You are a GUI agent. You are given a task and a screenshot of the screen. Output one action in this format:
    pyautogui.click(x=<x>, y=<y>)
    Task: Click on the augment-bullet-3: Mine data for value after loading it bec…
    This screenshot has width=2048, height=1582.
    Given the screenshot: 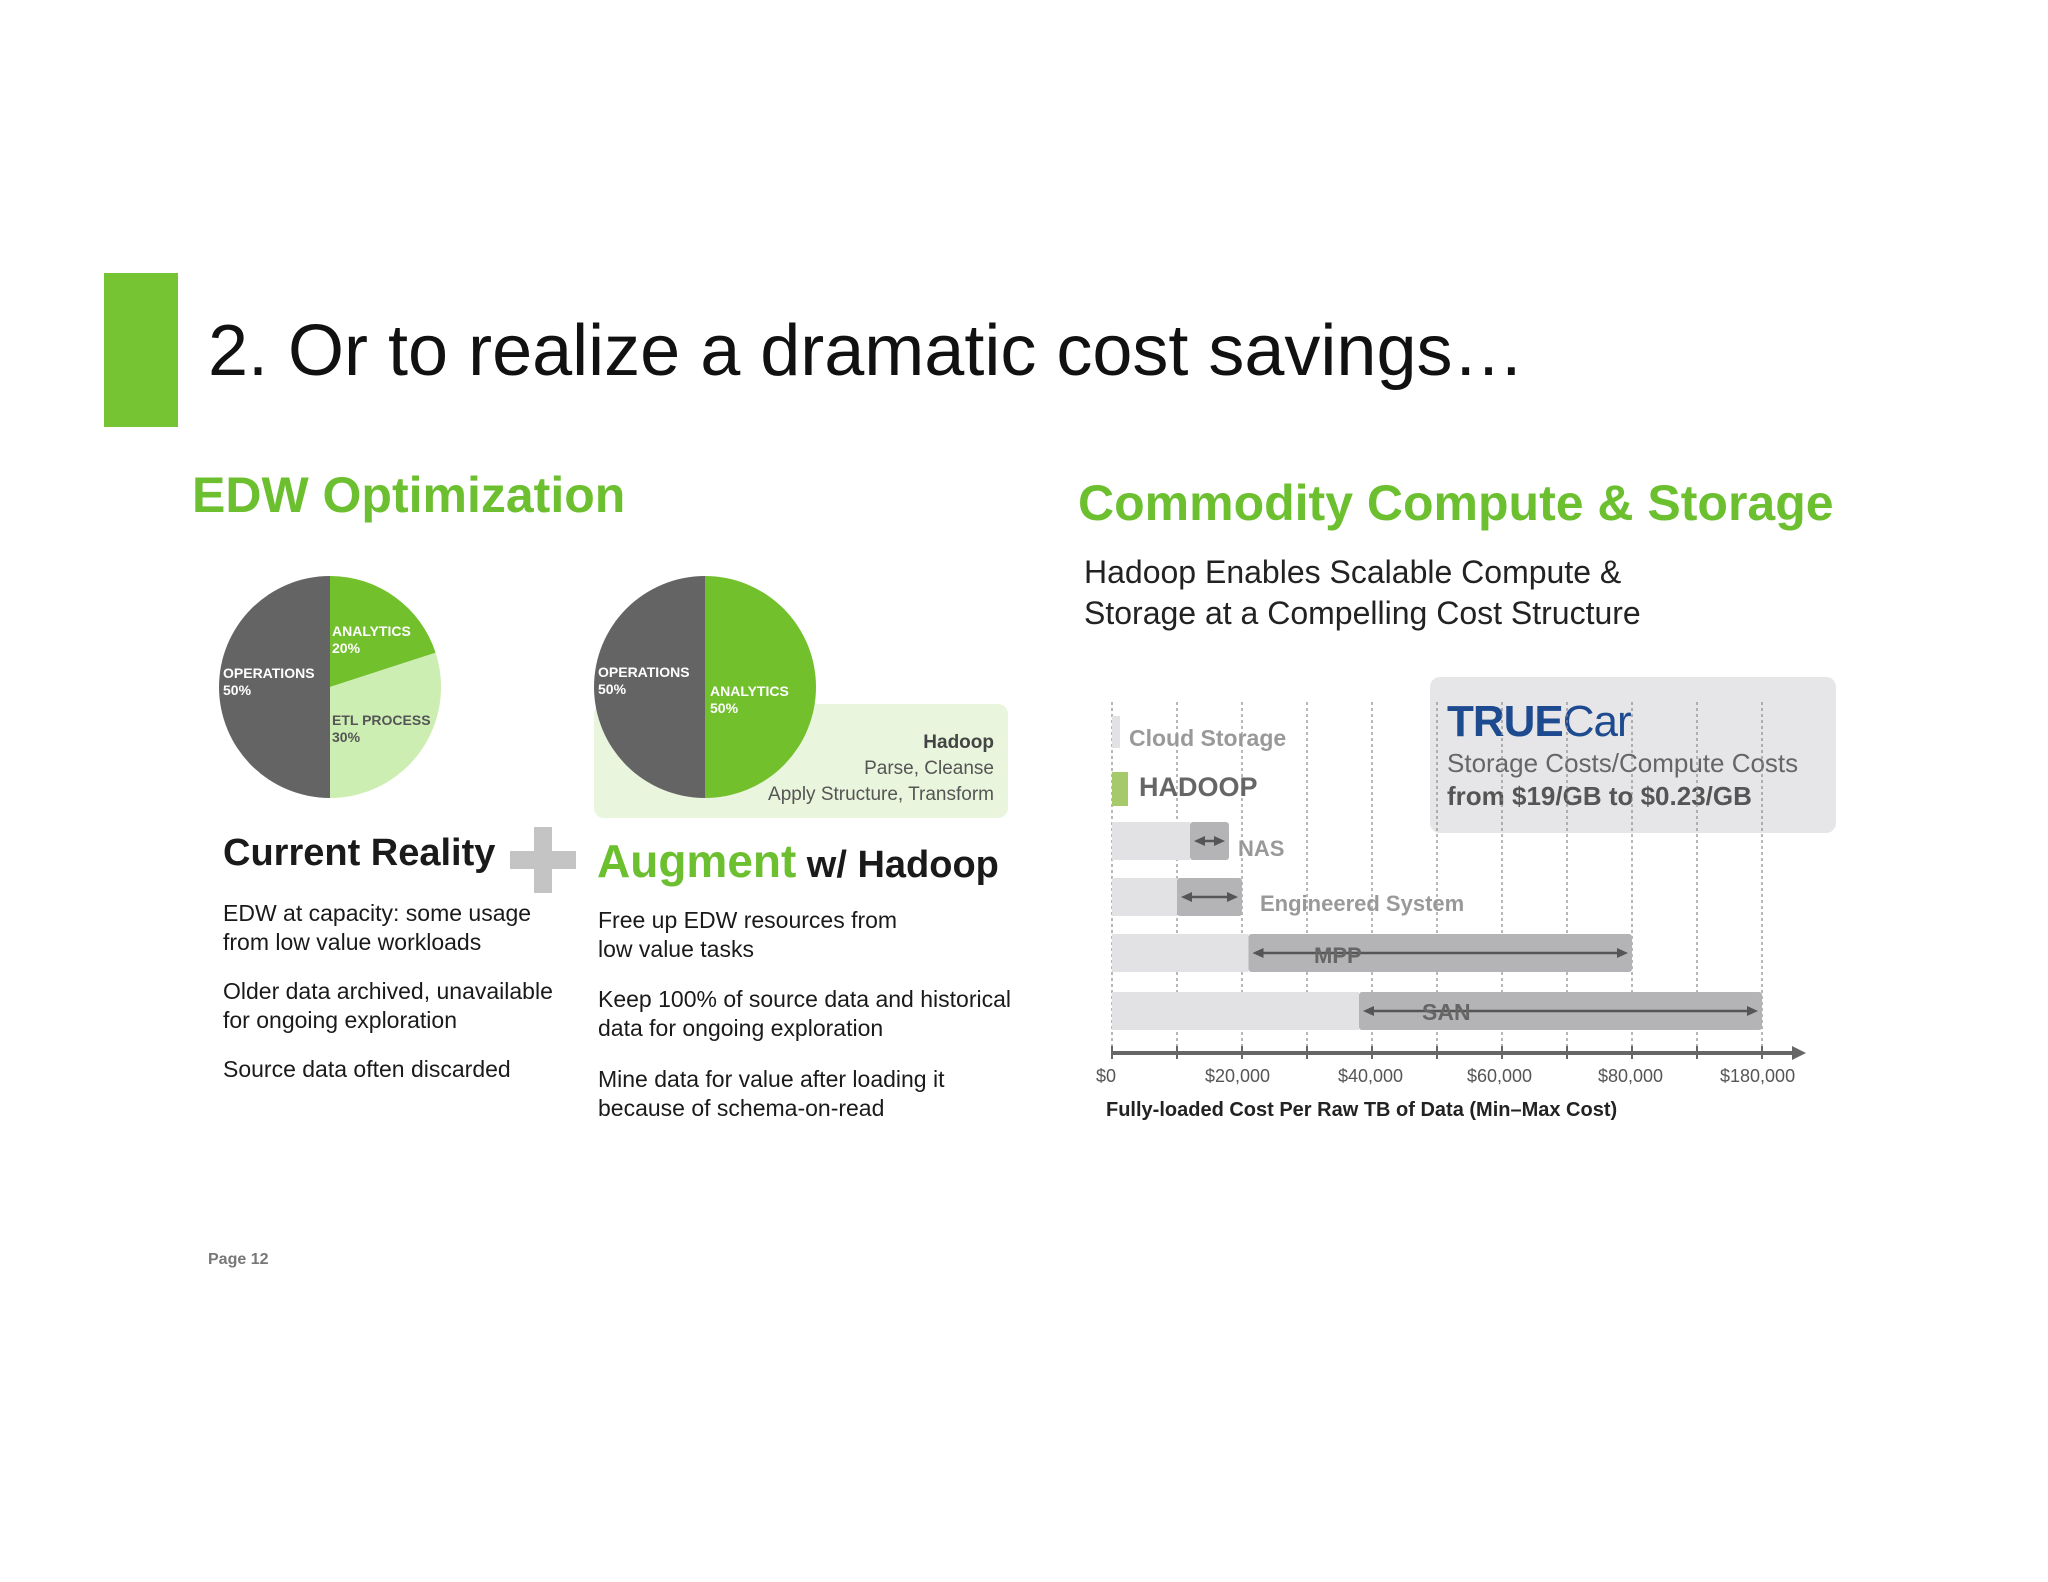 What is the action you would take?
    pyautogui.click(x=771, y=1093)
    